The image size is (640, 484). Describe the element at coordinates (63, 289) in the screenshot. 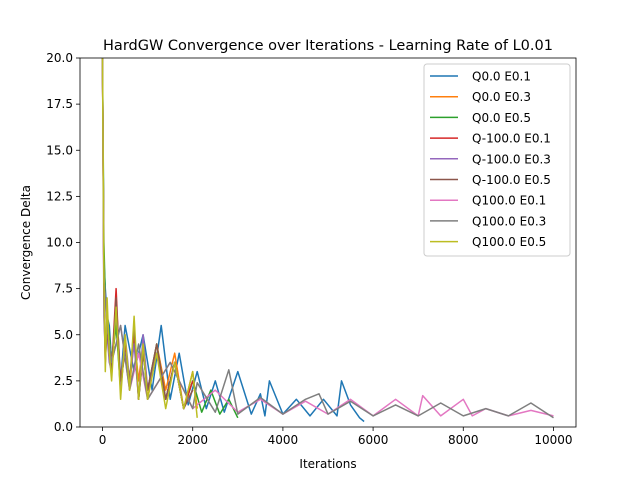

I see `y-tick-label: 7.5` at that location.